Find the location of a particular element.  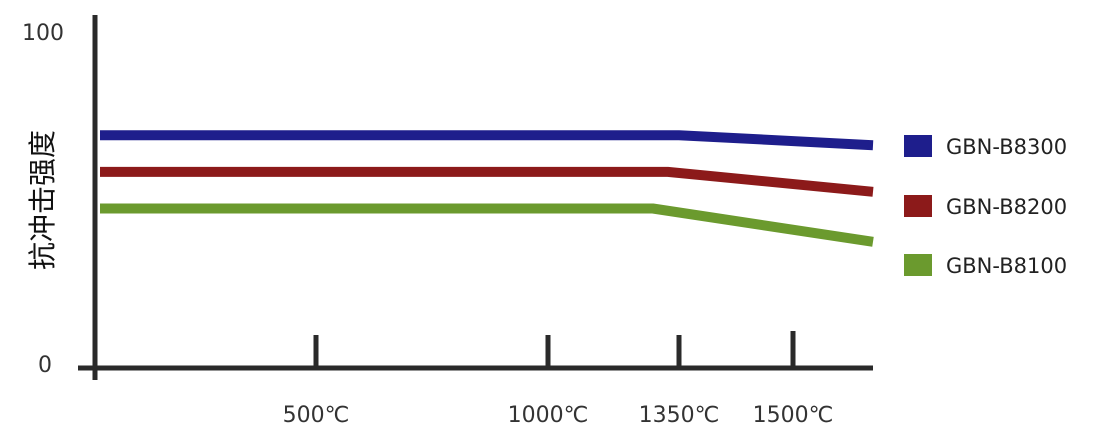

y-tick-label: 100 is located at coordinates (43, 33).